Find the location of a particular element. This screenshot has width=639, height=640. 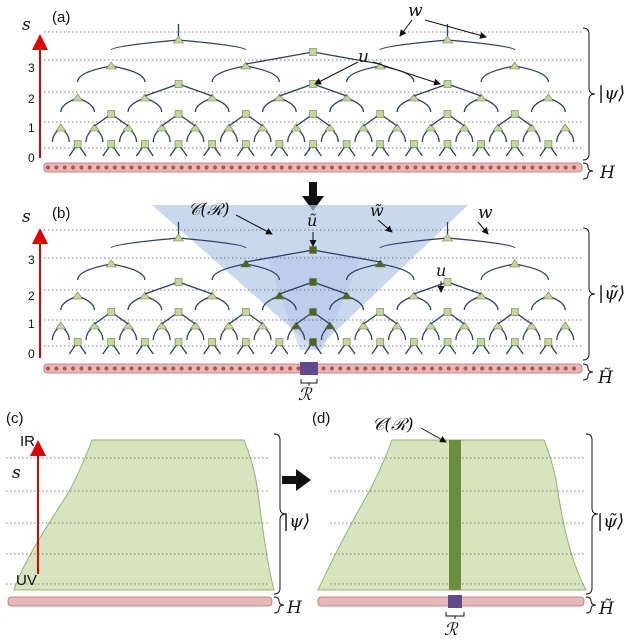

panel-b-h-label: H̃ is located at coordinates (605, 378).